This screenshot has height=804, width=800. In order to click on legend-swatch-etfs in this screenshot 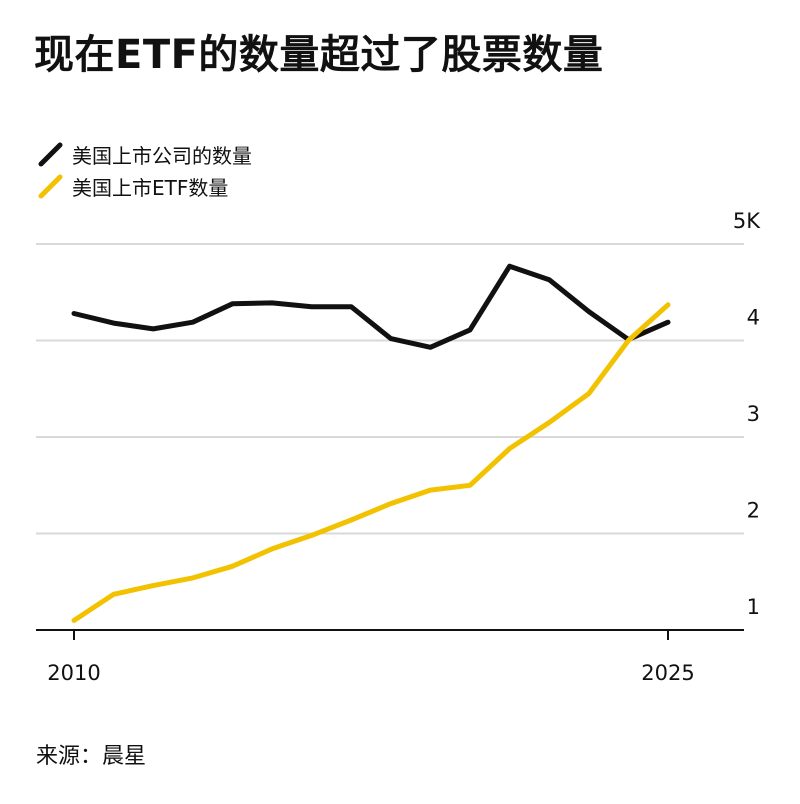, I will do `click(50, 186)`.